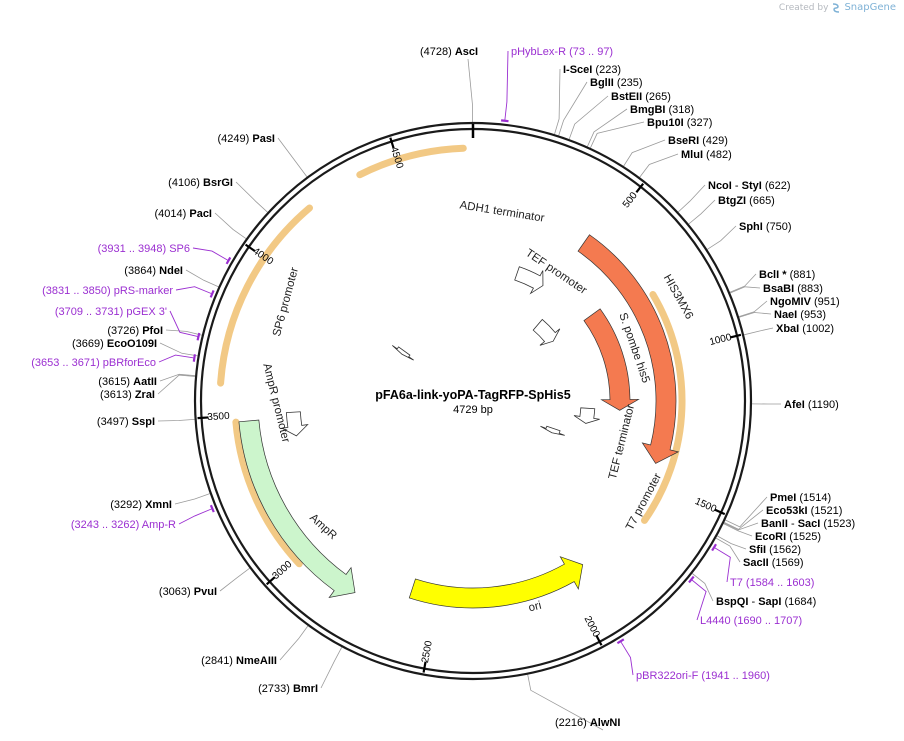  I want to click on enzyme-site: (3613) ZraI, so click(127, 395).